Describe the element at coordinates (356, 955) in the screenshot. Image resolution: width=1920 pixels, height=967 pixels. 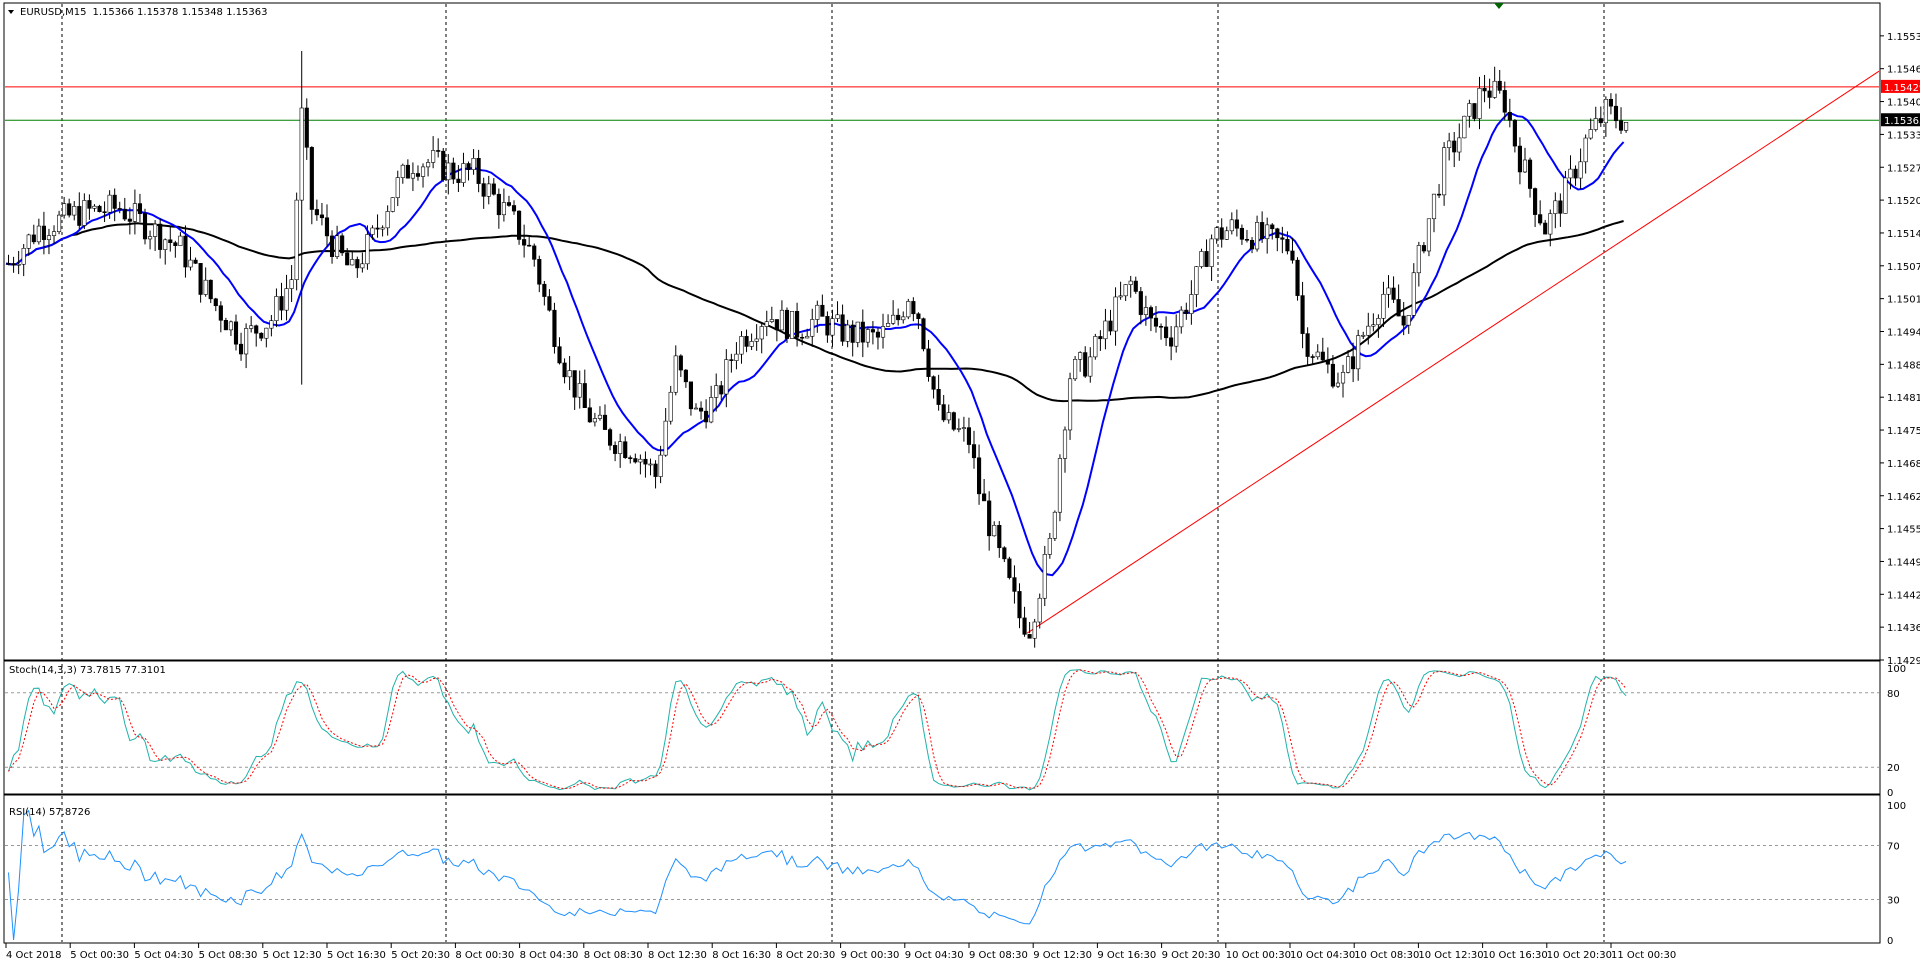
I see `time-axis-label: 5 Oct 16:30` at that location.